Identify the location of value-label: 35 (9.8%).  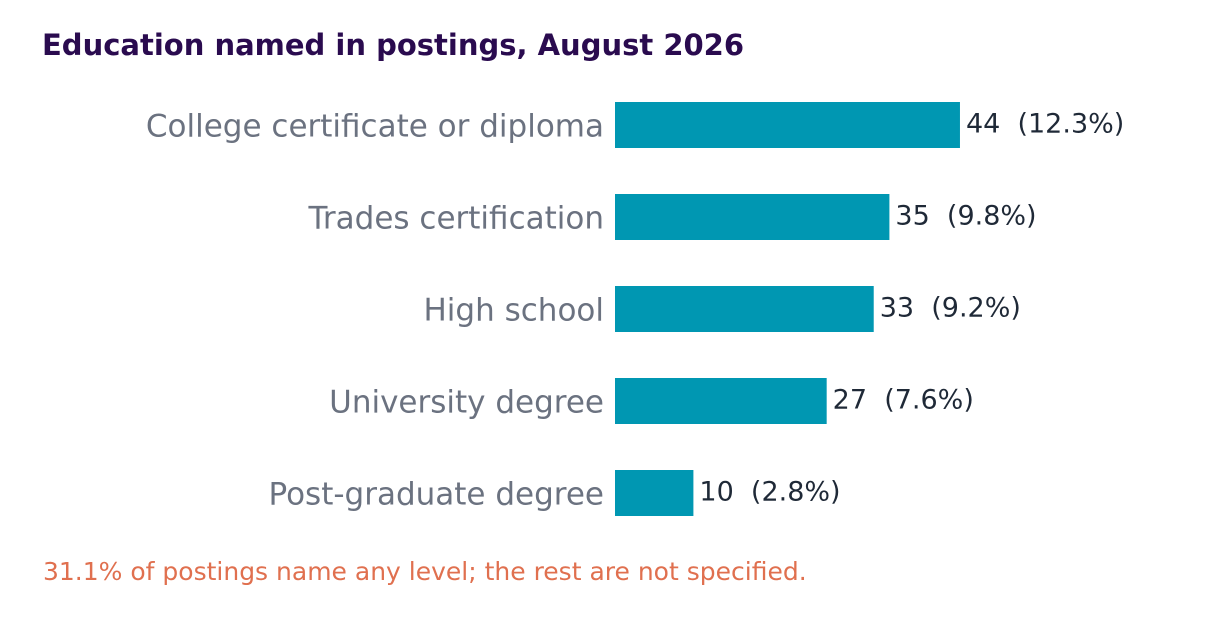
(965, 216).